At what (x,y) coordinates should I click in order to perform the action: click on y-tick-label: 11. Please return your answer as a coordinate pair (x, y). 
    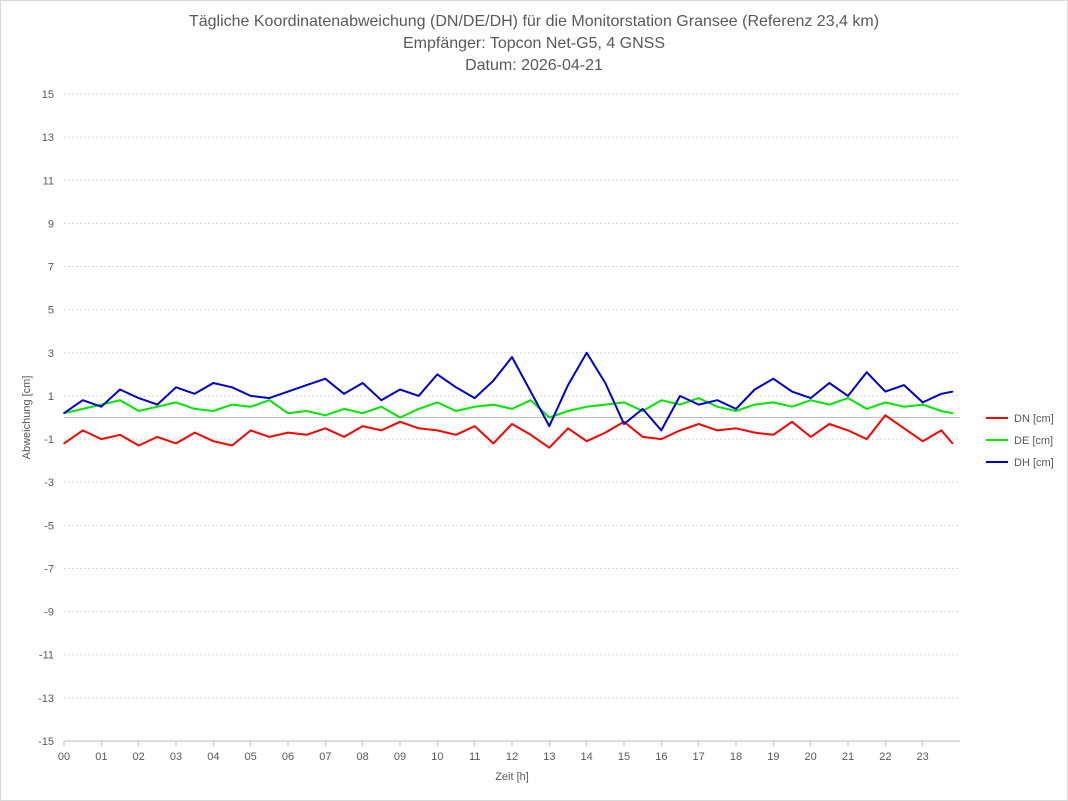
    Looking at the image, I should click on (48, 181).